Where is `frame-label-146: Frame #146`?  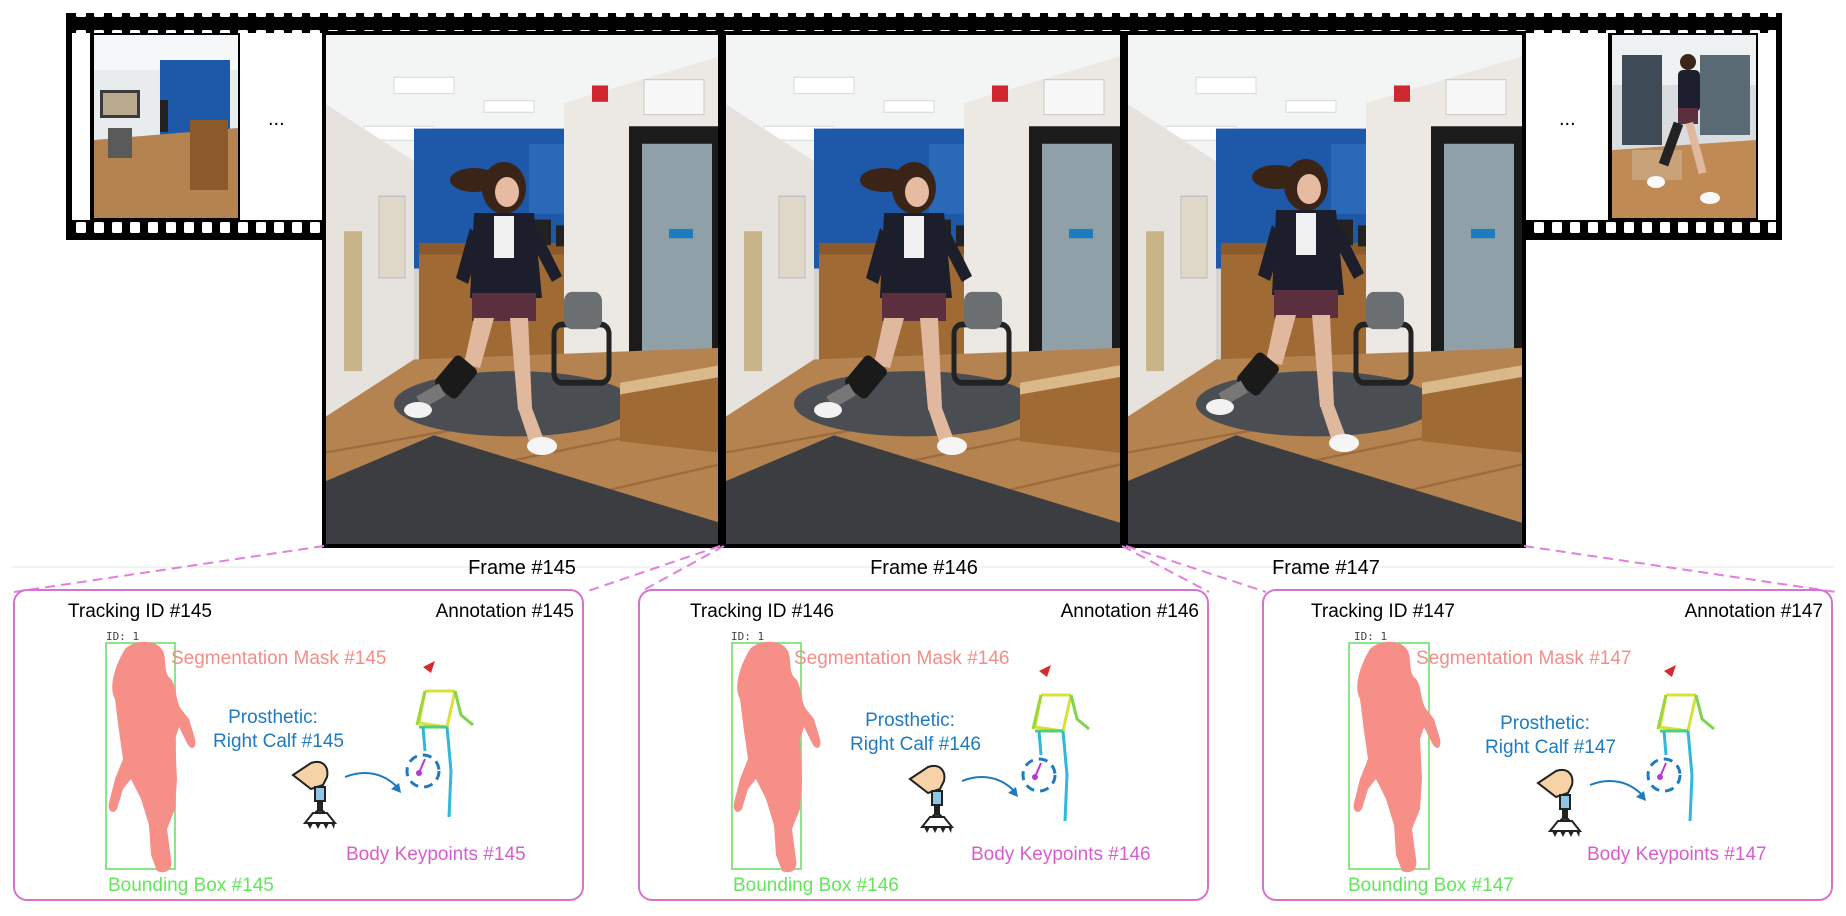 frame-label-146: Frame #146 is located at coordinates (924, 568).